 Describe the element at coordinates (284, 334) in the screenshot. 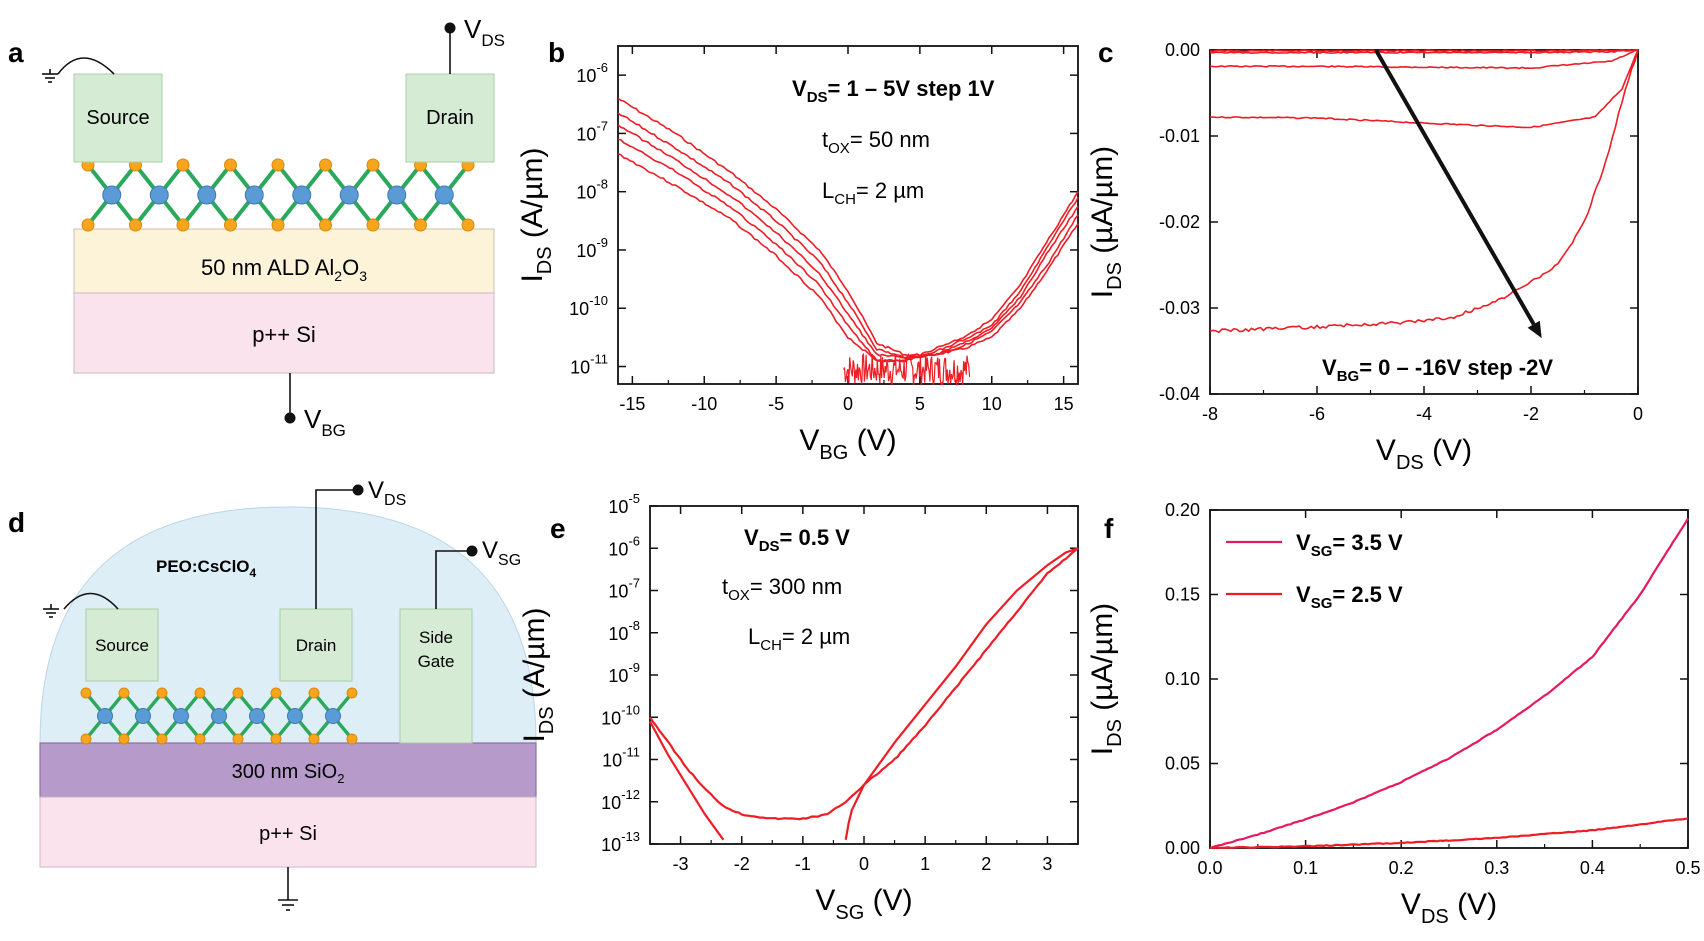

I see `substrate-label: p++ Si` at that location.